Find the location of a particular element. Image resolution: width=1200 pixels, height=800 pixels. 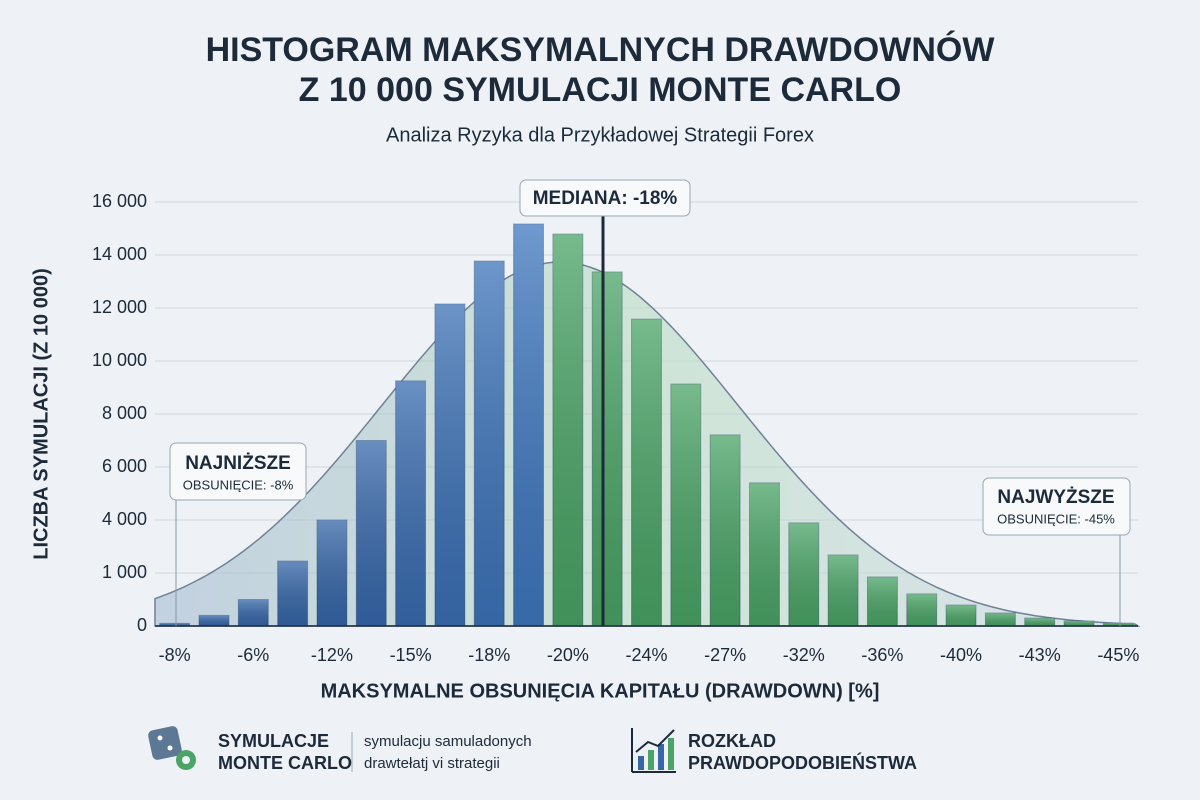

highest-title: NAJWYŻSZE is located at coordinates (1055, 497).